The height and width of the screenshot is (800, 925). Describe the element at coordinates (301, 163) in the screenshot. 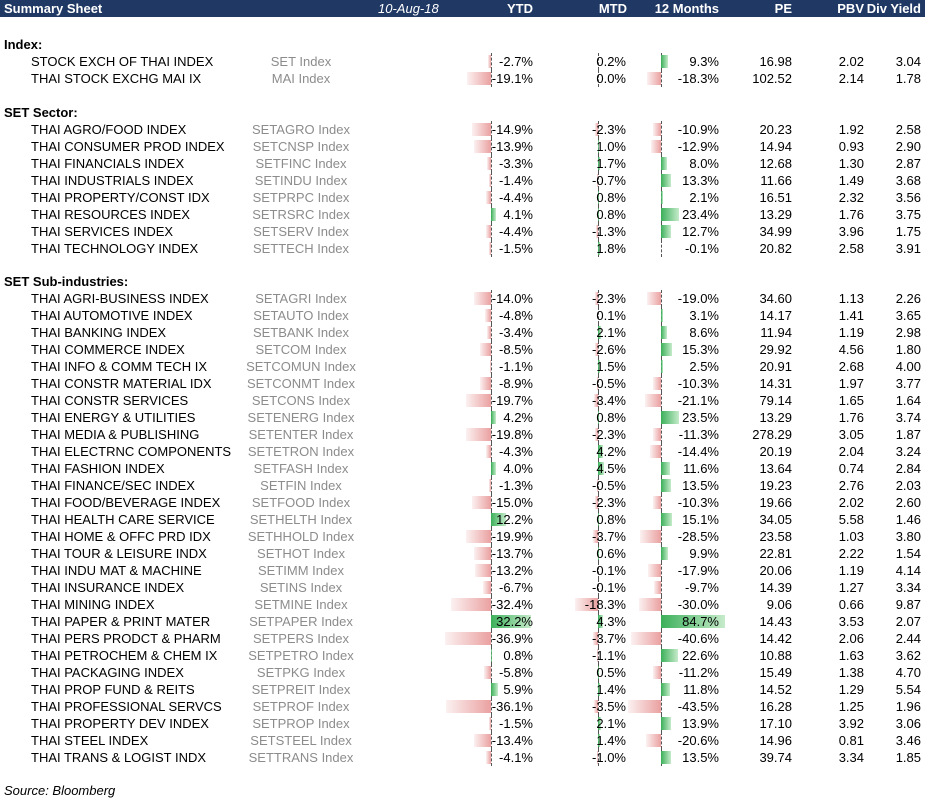

I see `ticker: SETFINC Index` at that location.